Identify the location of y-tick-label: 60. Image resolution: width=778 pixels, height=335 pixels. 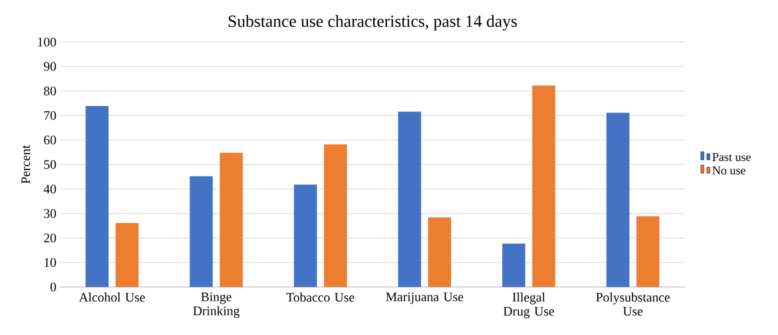
(50, 140).